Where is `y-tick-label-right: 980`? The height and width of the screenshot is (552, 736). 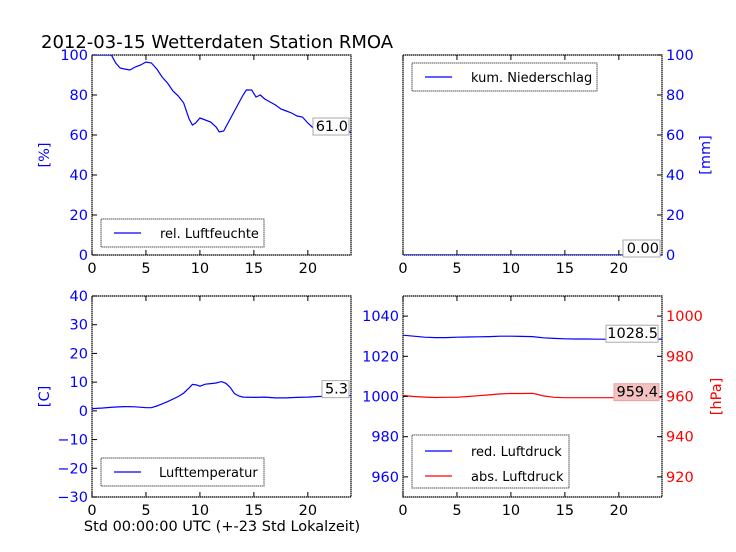 y-tick-label-right: 980 is located at coordinates (680, 357).